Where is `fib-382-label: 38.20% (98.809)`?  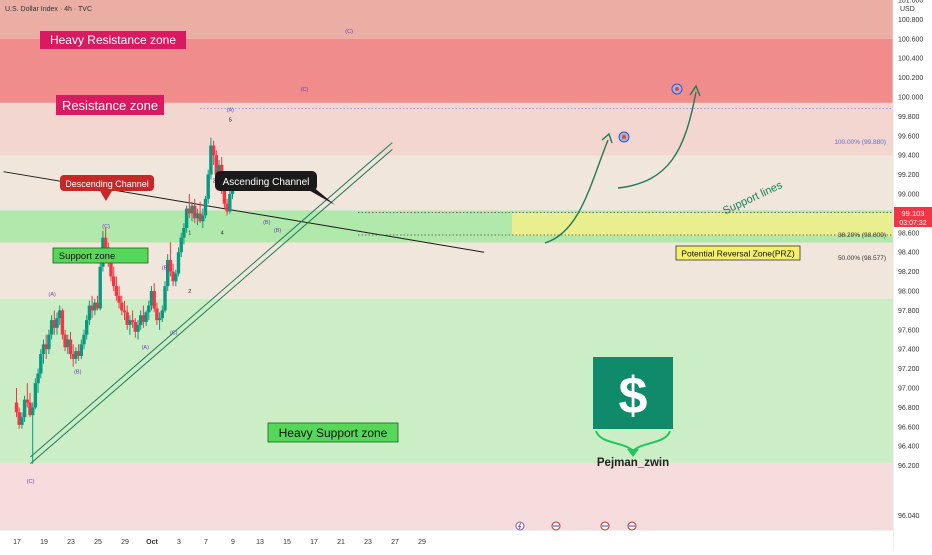
fib-382-label: 38.20% (98.809) is located at coordinates (862, 235).